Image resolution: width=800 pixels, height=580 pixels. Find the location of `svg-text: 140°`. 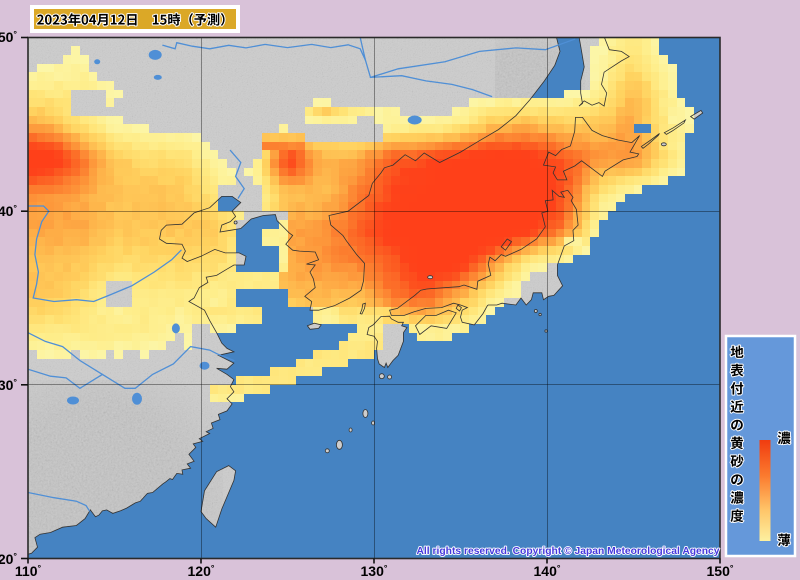

svg-text: 140° is located at coordinates (547, 571).